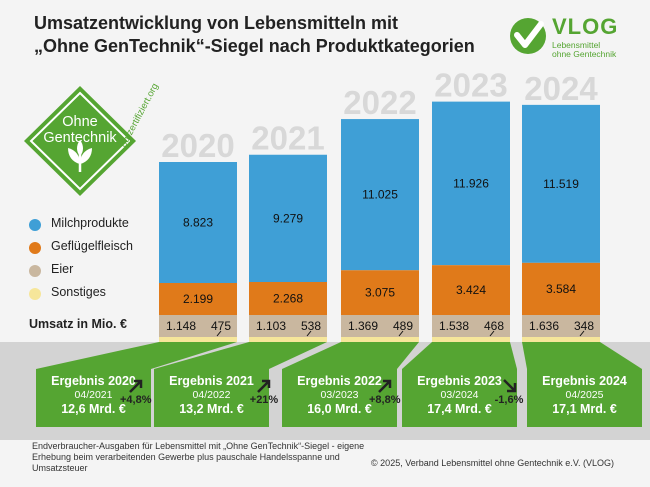 This screenshot has width=650, height=487. What do you see at coordinates (561, 88) in the screenshot?
I see `year-label-2024: 2024` at bounding box center [561, 88].